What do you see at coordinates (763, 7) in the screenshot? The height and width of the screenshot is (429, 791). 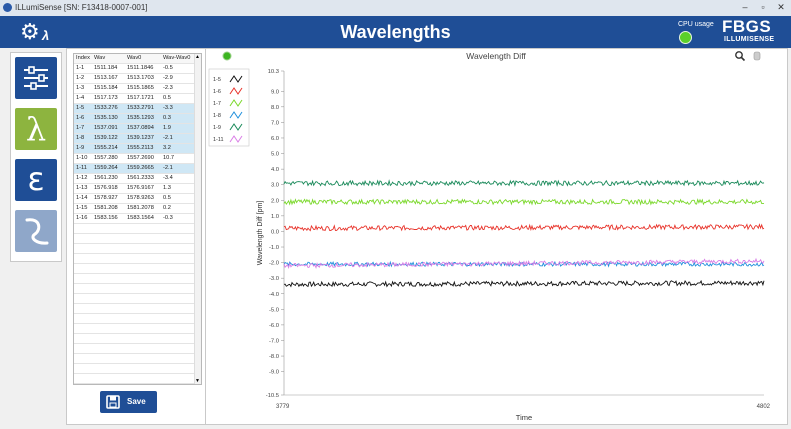 I see `maximize-button: ▫` at bounding box center [763, 7].